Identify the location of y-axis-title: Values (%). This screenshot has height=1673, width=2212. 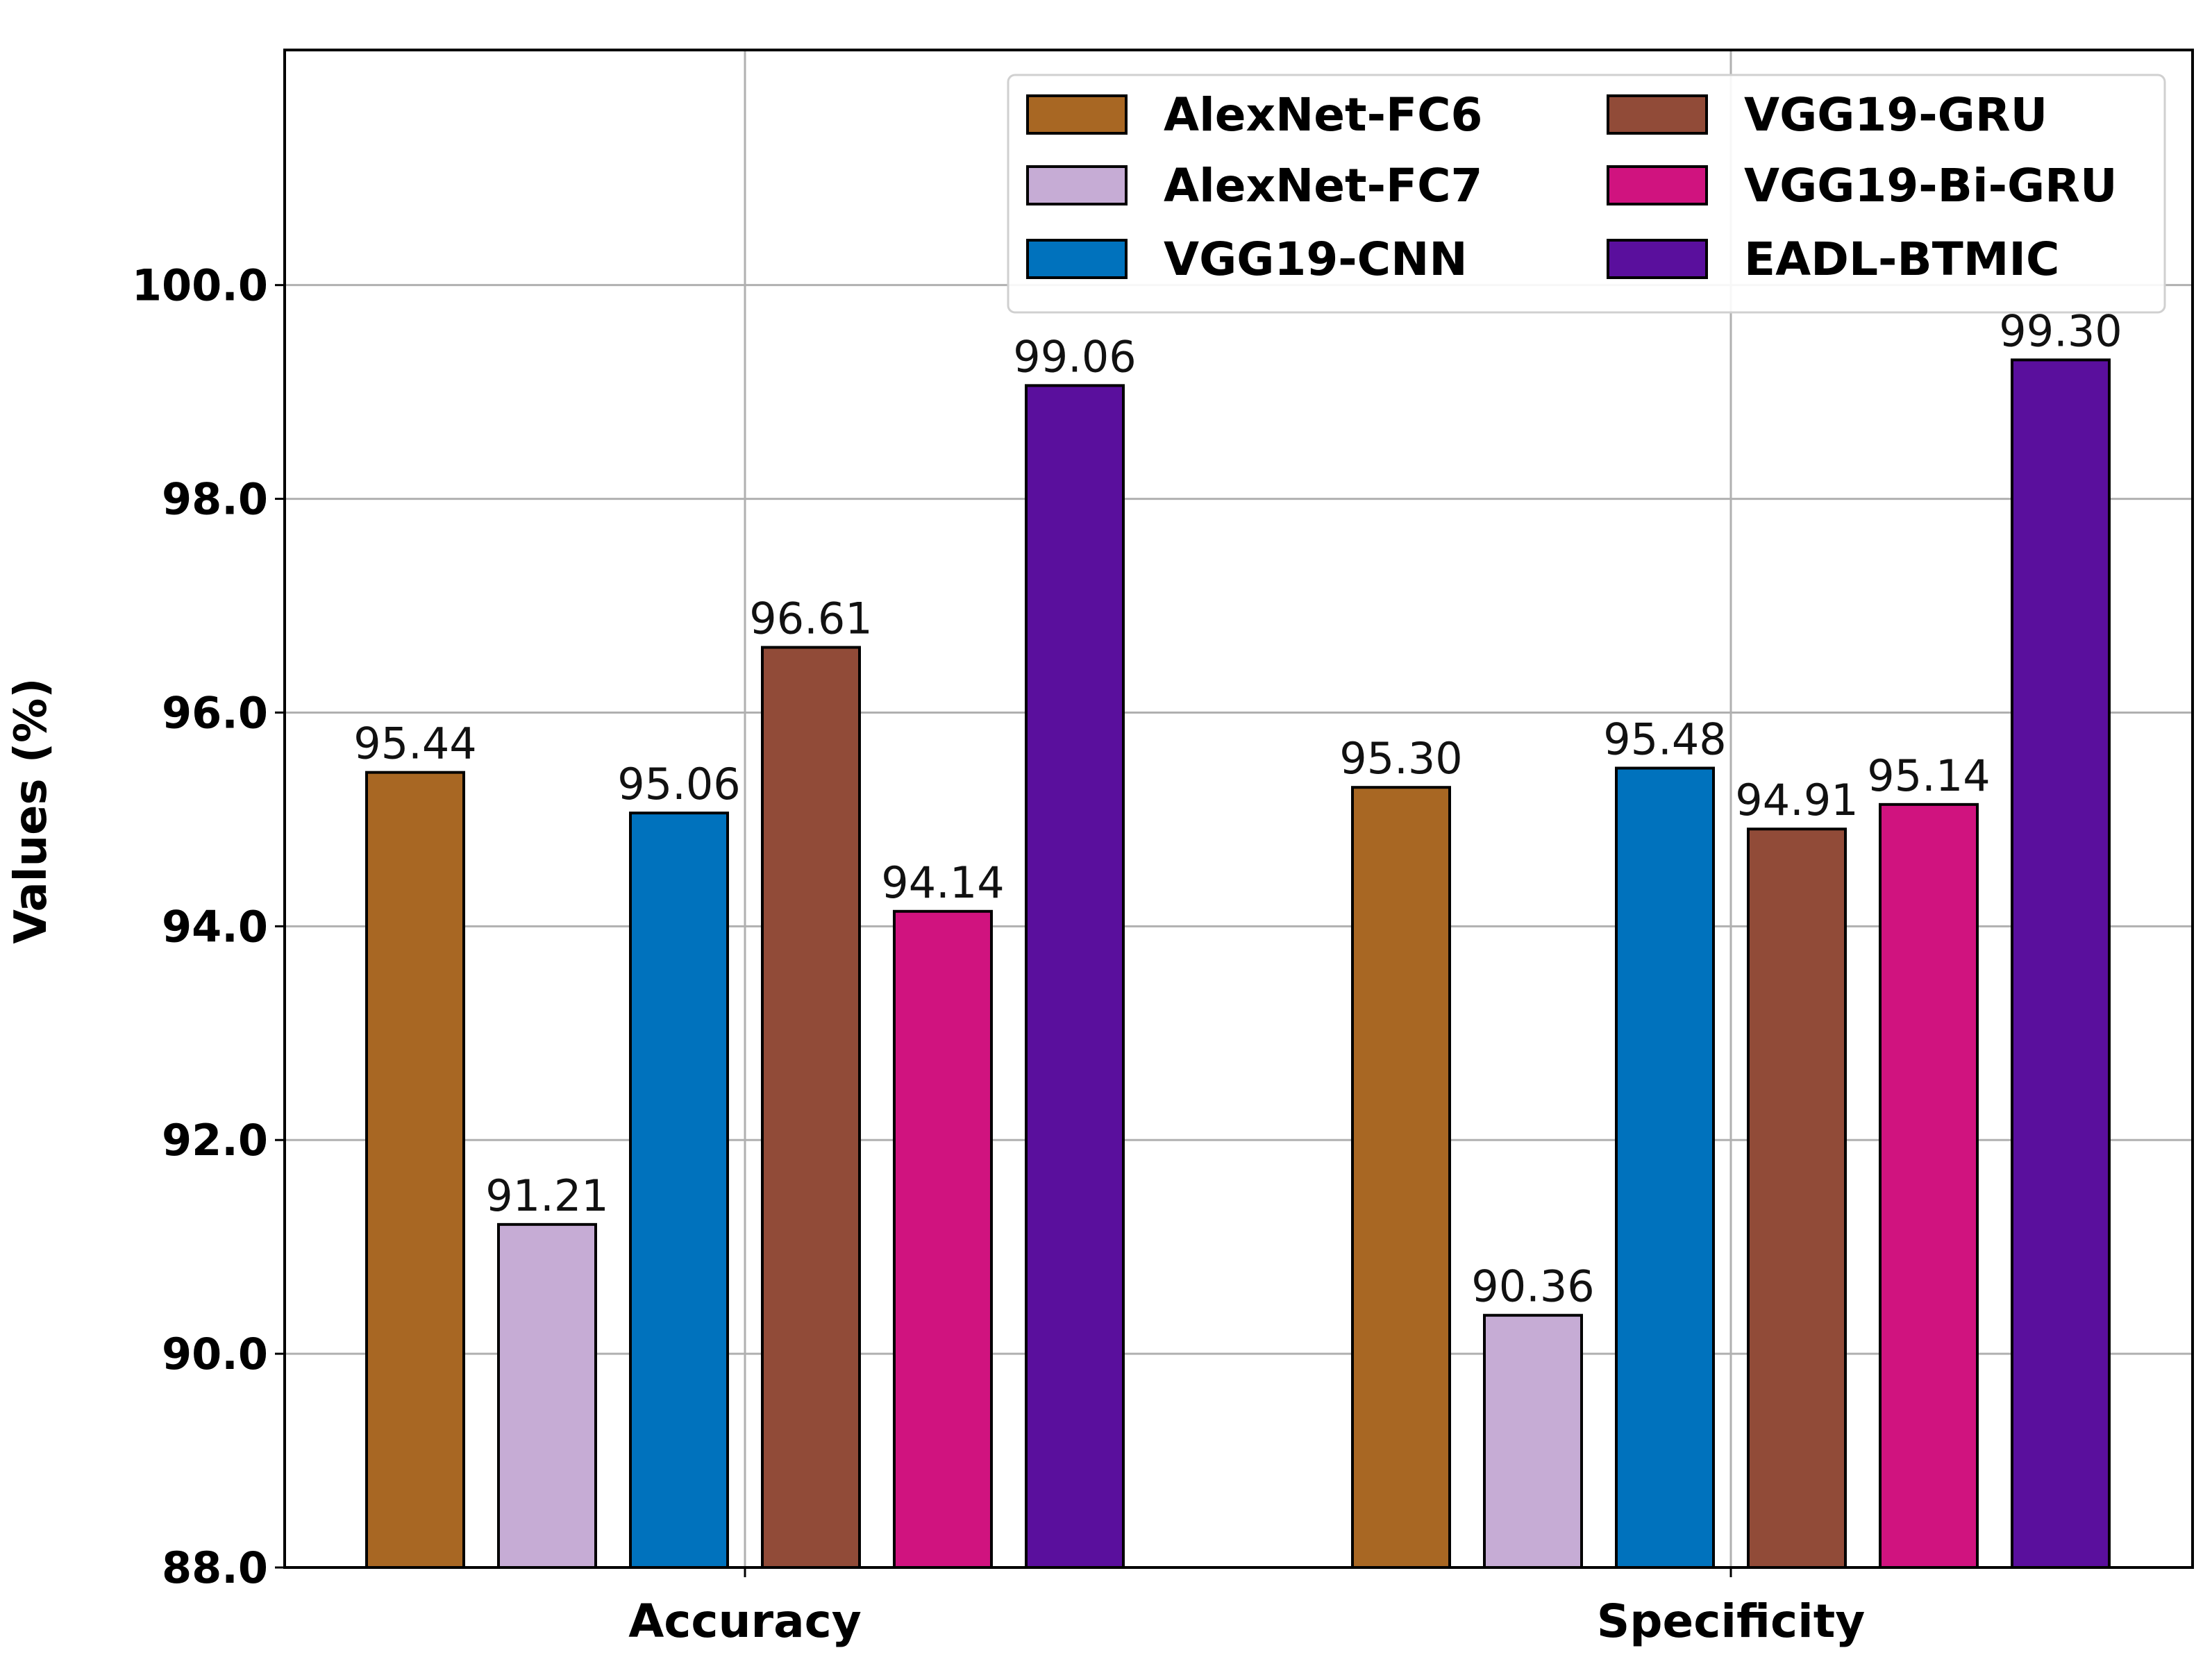
(32, 810).